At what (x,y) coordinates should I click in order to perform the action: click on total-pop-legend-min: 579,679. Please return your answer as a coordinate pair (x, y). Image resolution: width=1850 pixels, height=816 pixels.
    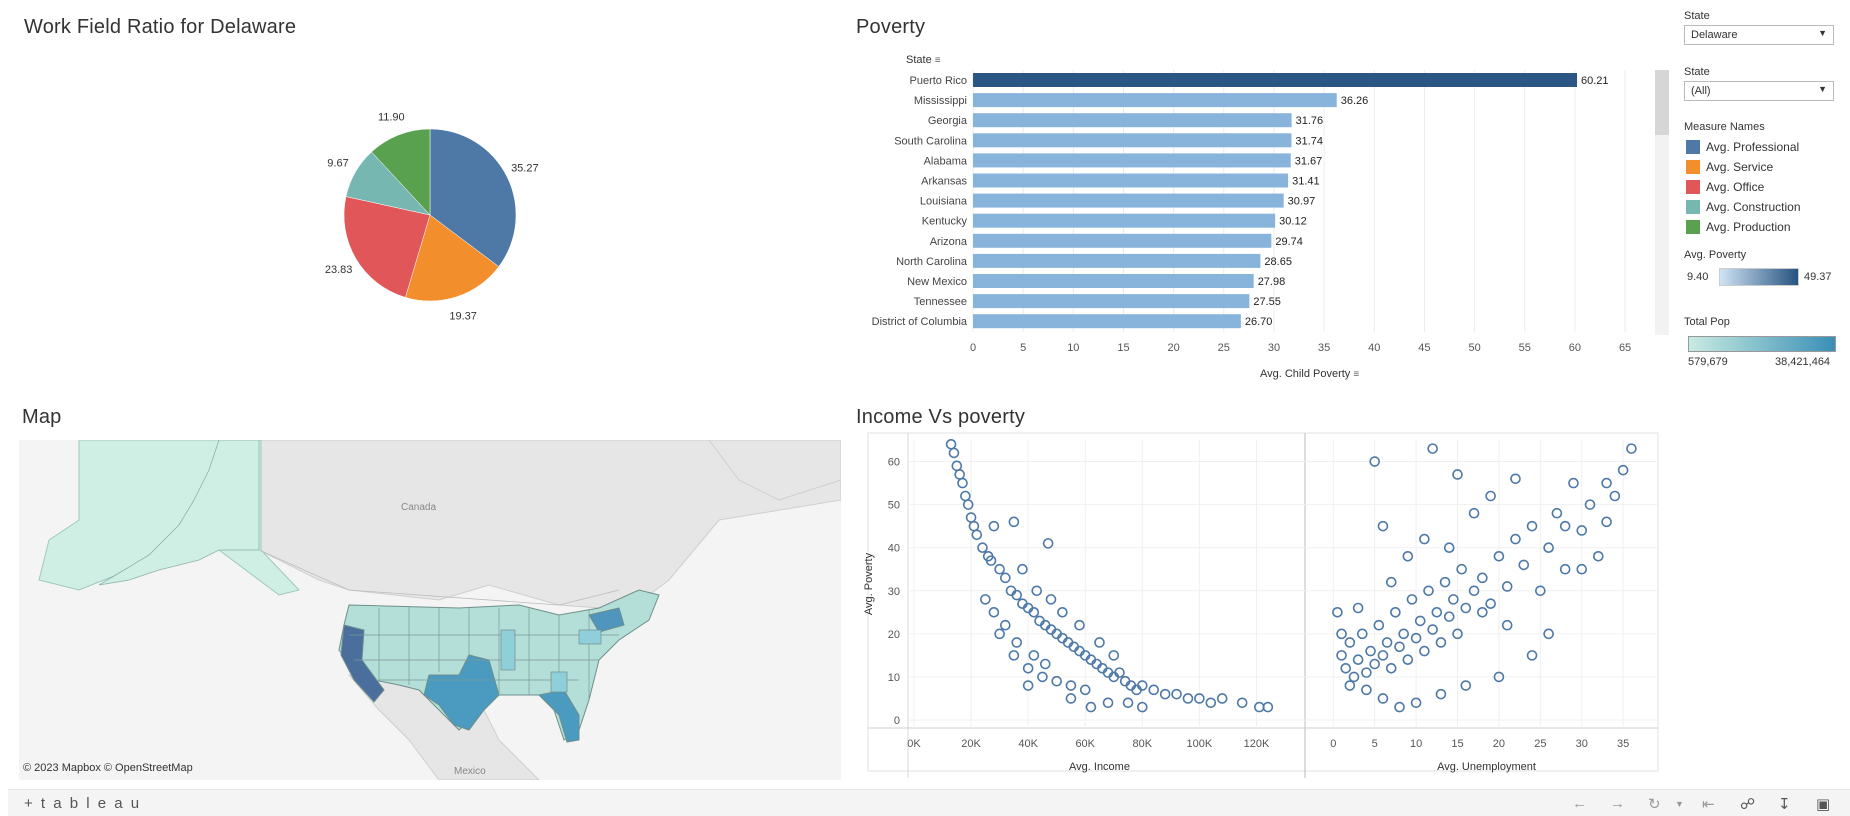
    Looking at the image, I should click on (1708, 362).